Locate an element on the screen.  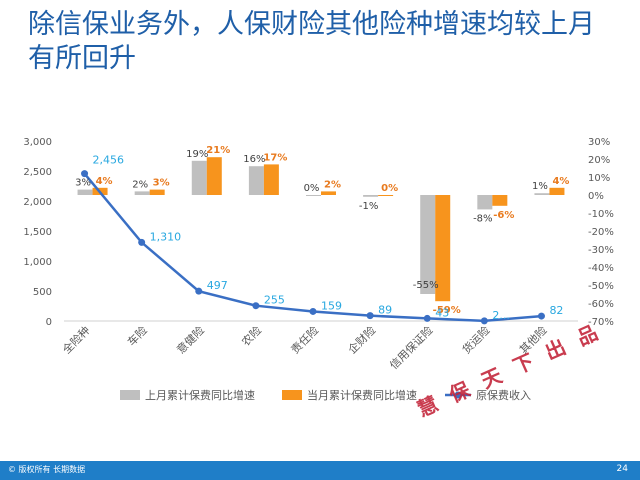
legend-label: 当月累计保费同比增速 is located at coordinates (362, 395).